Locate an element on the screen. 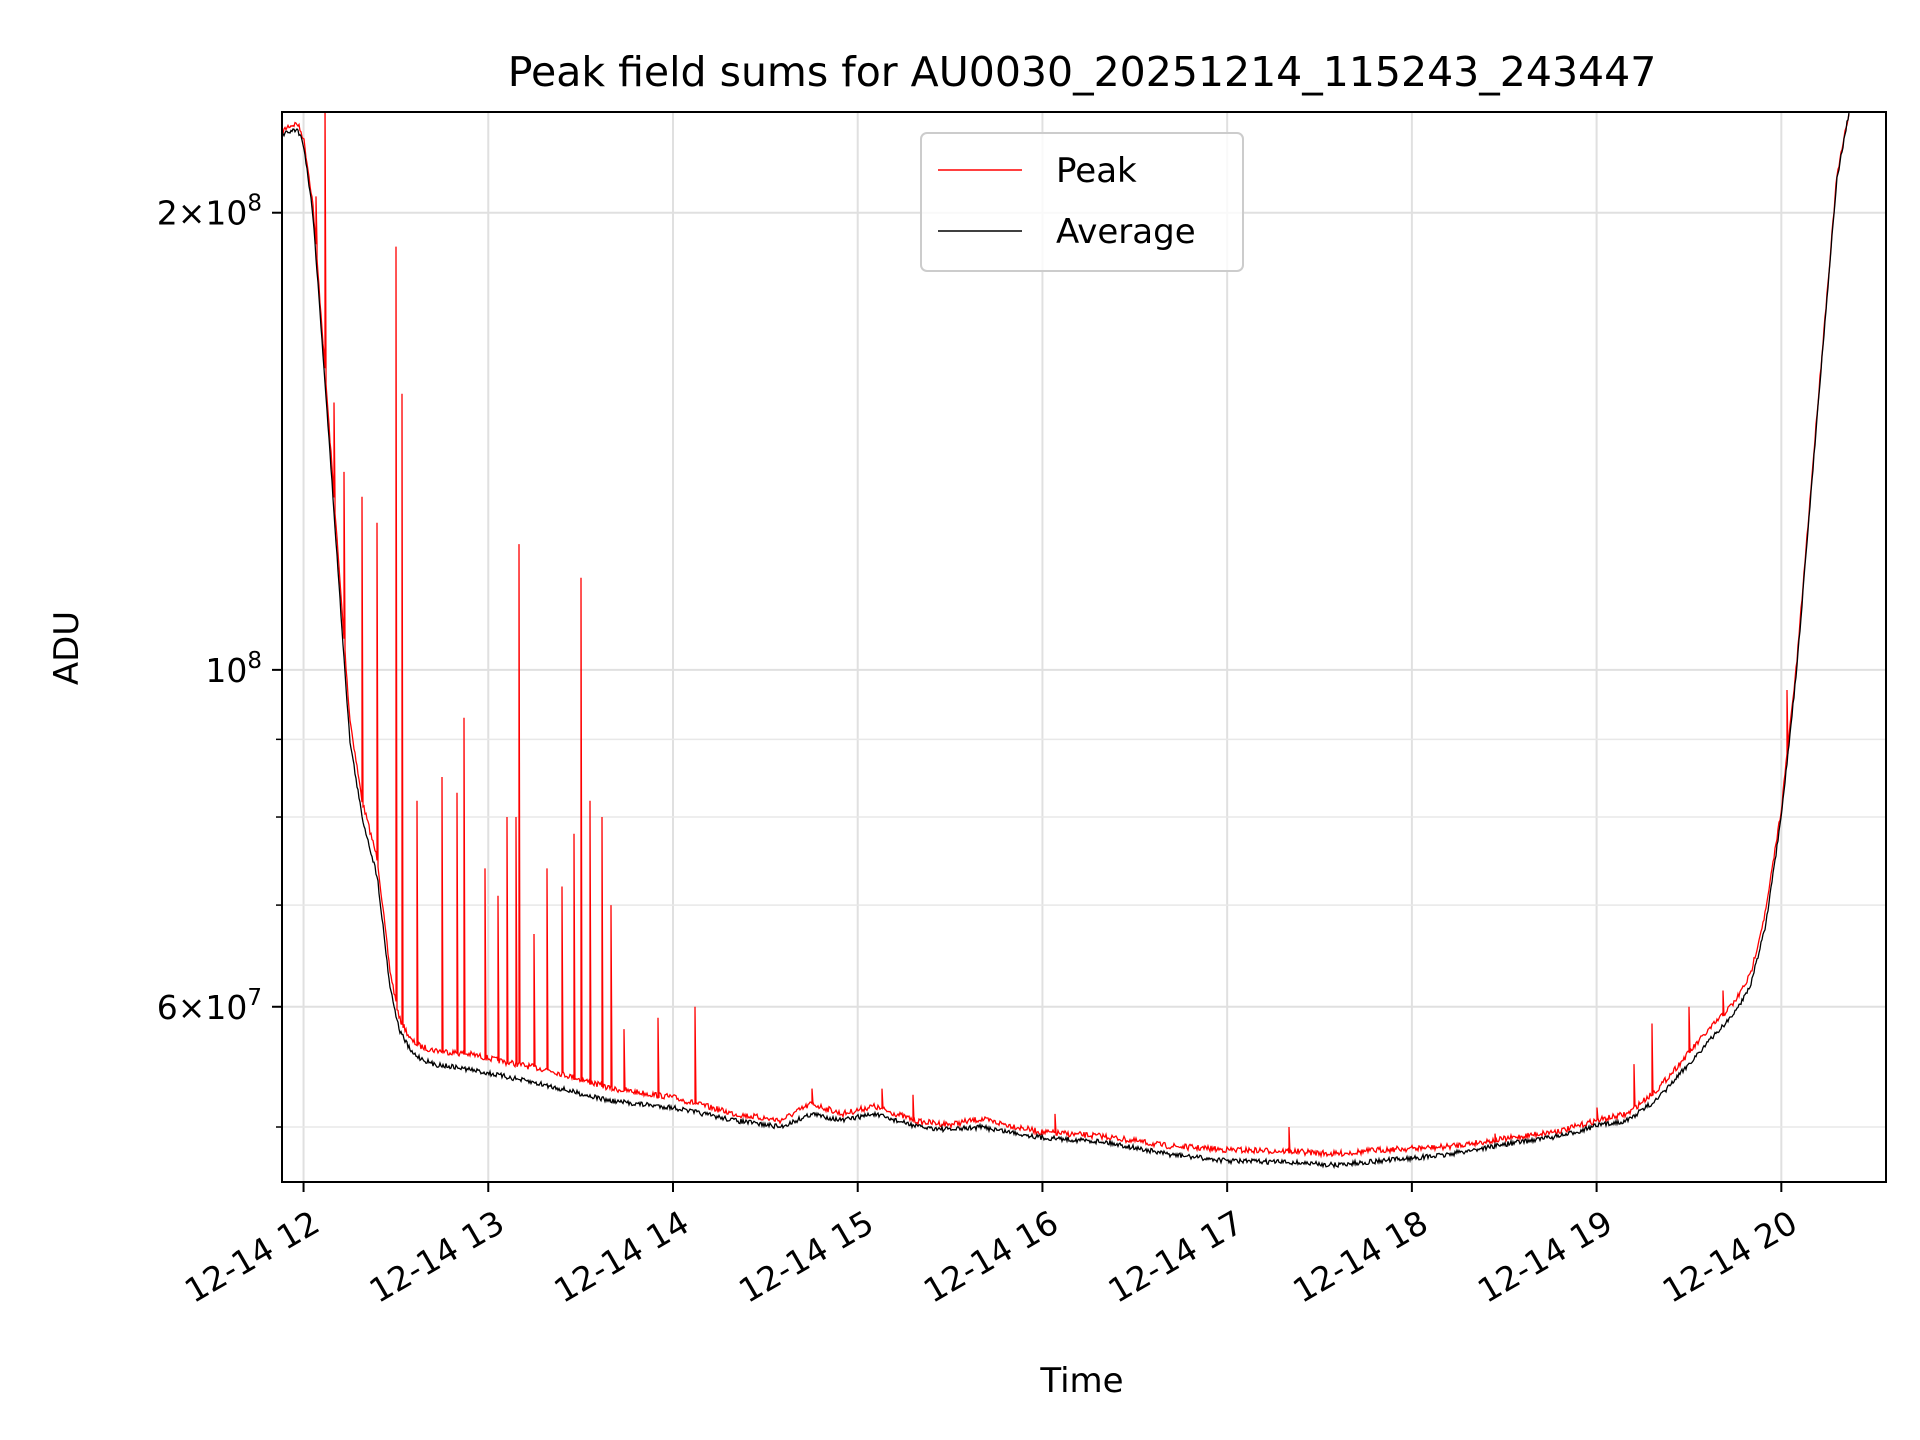 The width and height of the screenshot is (1920, 1440). x-axis-label: Time is located at coordinates (1081, 1381).